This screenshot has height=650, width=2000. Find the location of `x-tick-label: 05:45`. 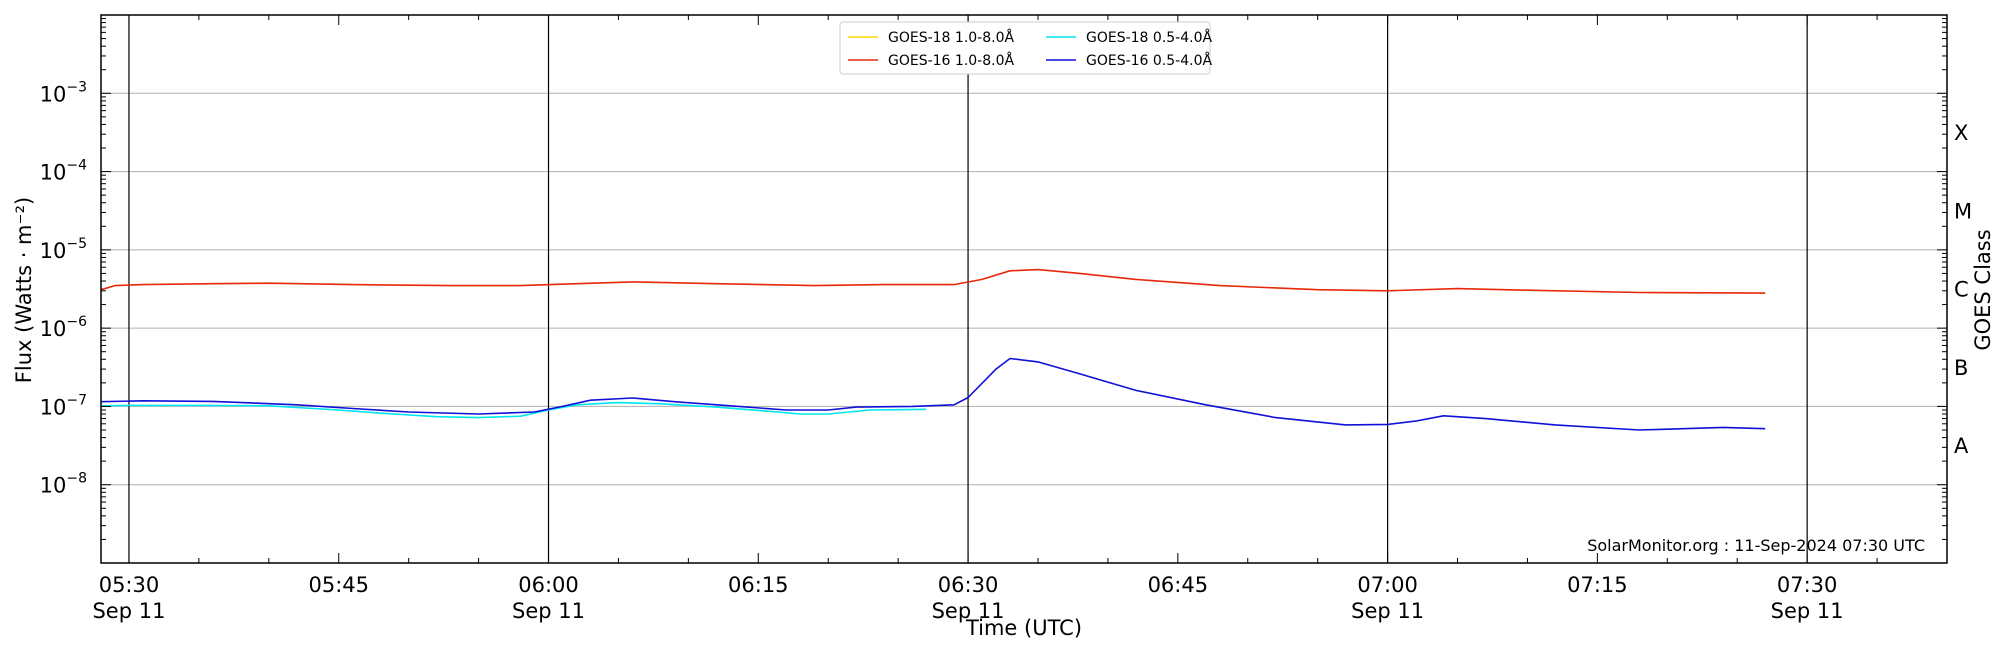

x-tick-label: 05:45 is located at coordinates (338, 585).